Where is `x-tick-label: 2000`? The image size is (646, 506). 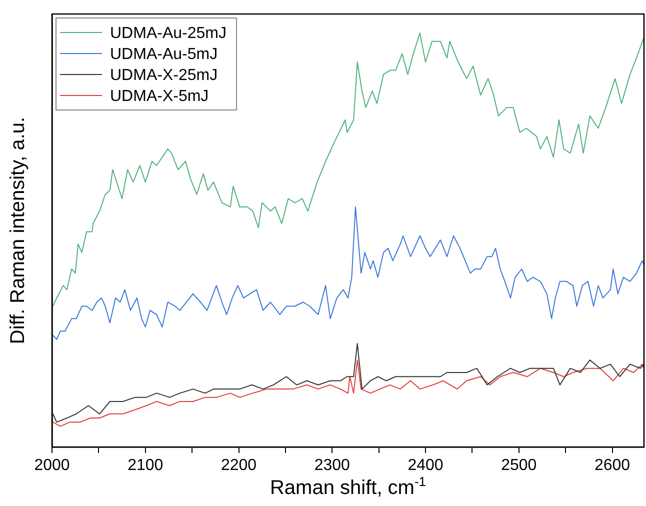 x-tick-label: 2000 is located at coordinates (52, 465).